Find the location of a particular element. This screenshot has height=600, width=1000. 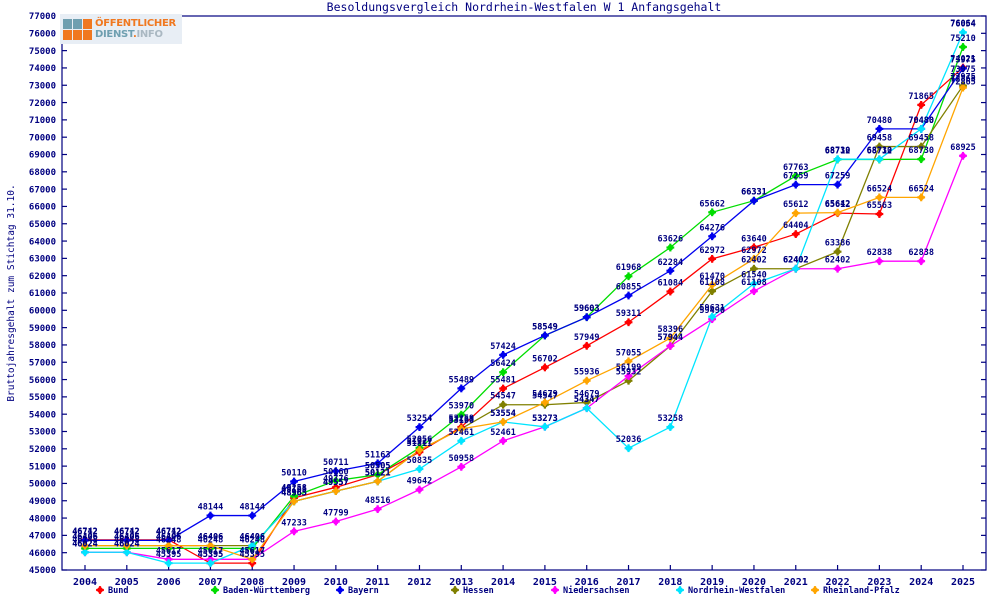

legend-label: Rheinland-Pfalz is located at coordinates (861, 590).